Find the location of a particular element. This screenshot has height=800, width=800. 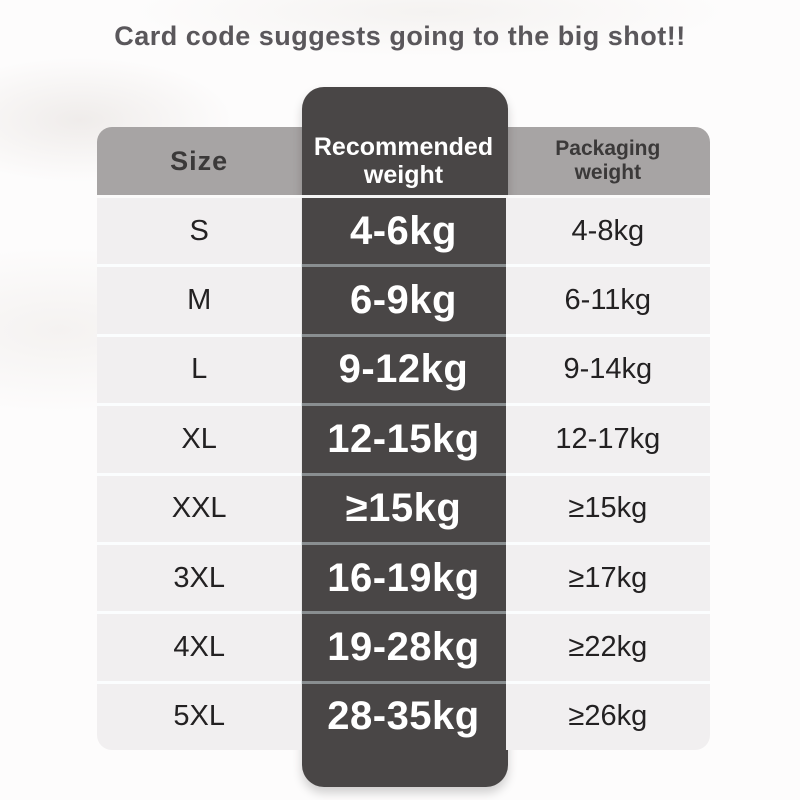

size-value: 5XL is located at coordinates (199, 716).